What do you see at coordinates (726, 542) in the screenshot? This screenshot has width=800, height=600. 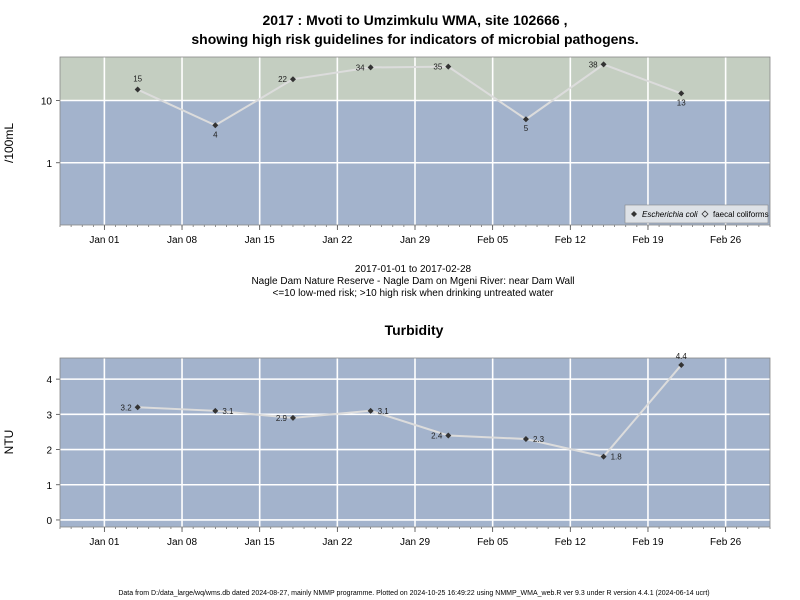 I see `chart2-xtick-label: Feb 26` at bounding box center [726, 542].